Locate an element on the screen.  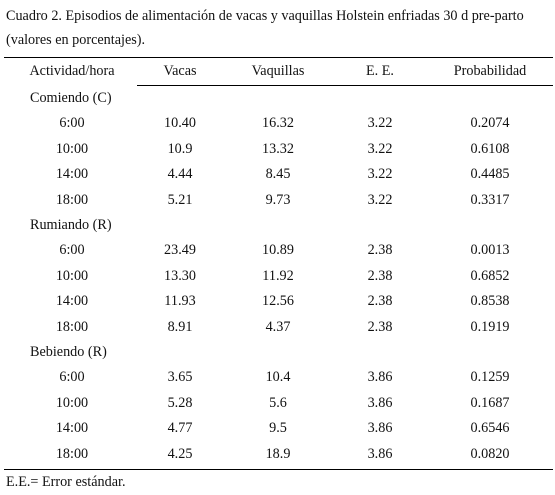
row-cows-value: 10.40 is located at coordinates (180, 123).